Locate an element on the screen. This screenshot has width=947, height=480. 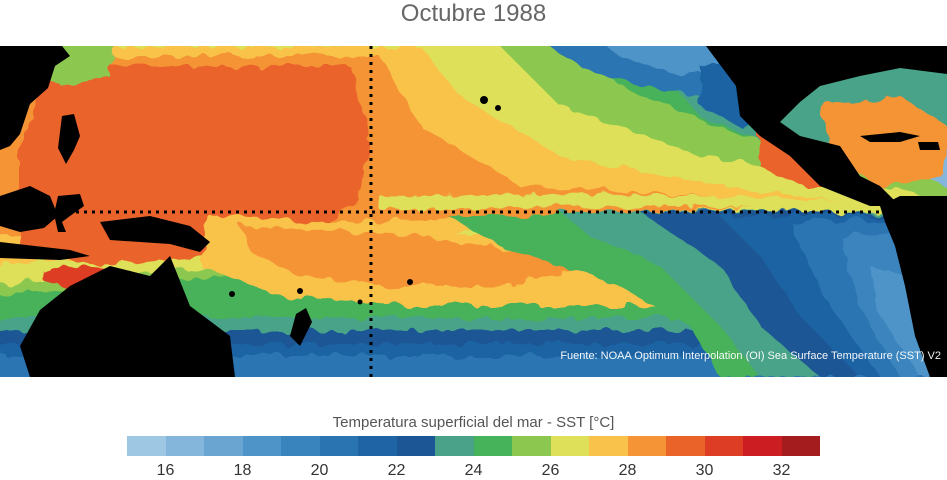
colorbar-tick-label: 32 is located at coordinates (781, 470).